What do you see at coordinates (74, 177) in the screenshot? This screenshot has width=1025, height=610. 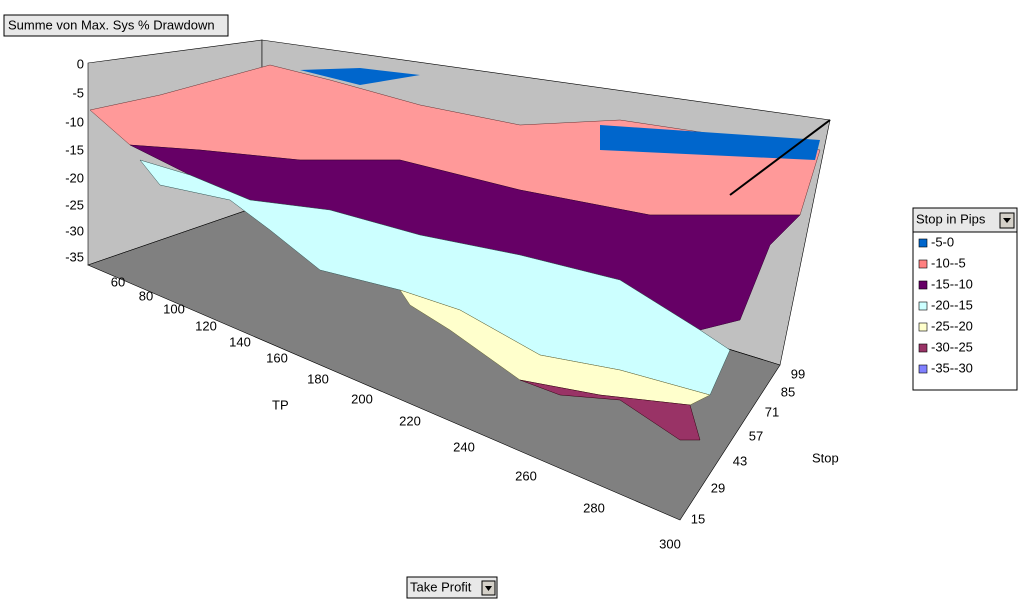 I see `z-tick-label: -20` at bounding box center [74, 177].